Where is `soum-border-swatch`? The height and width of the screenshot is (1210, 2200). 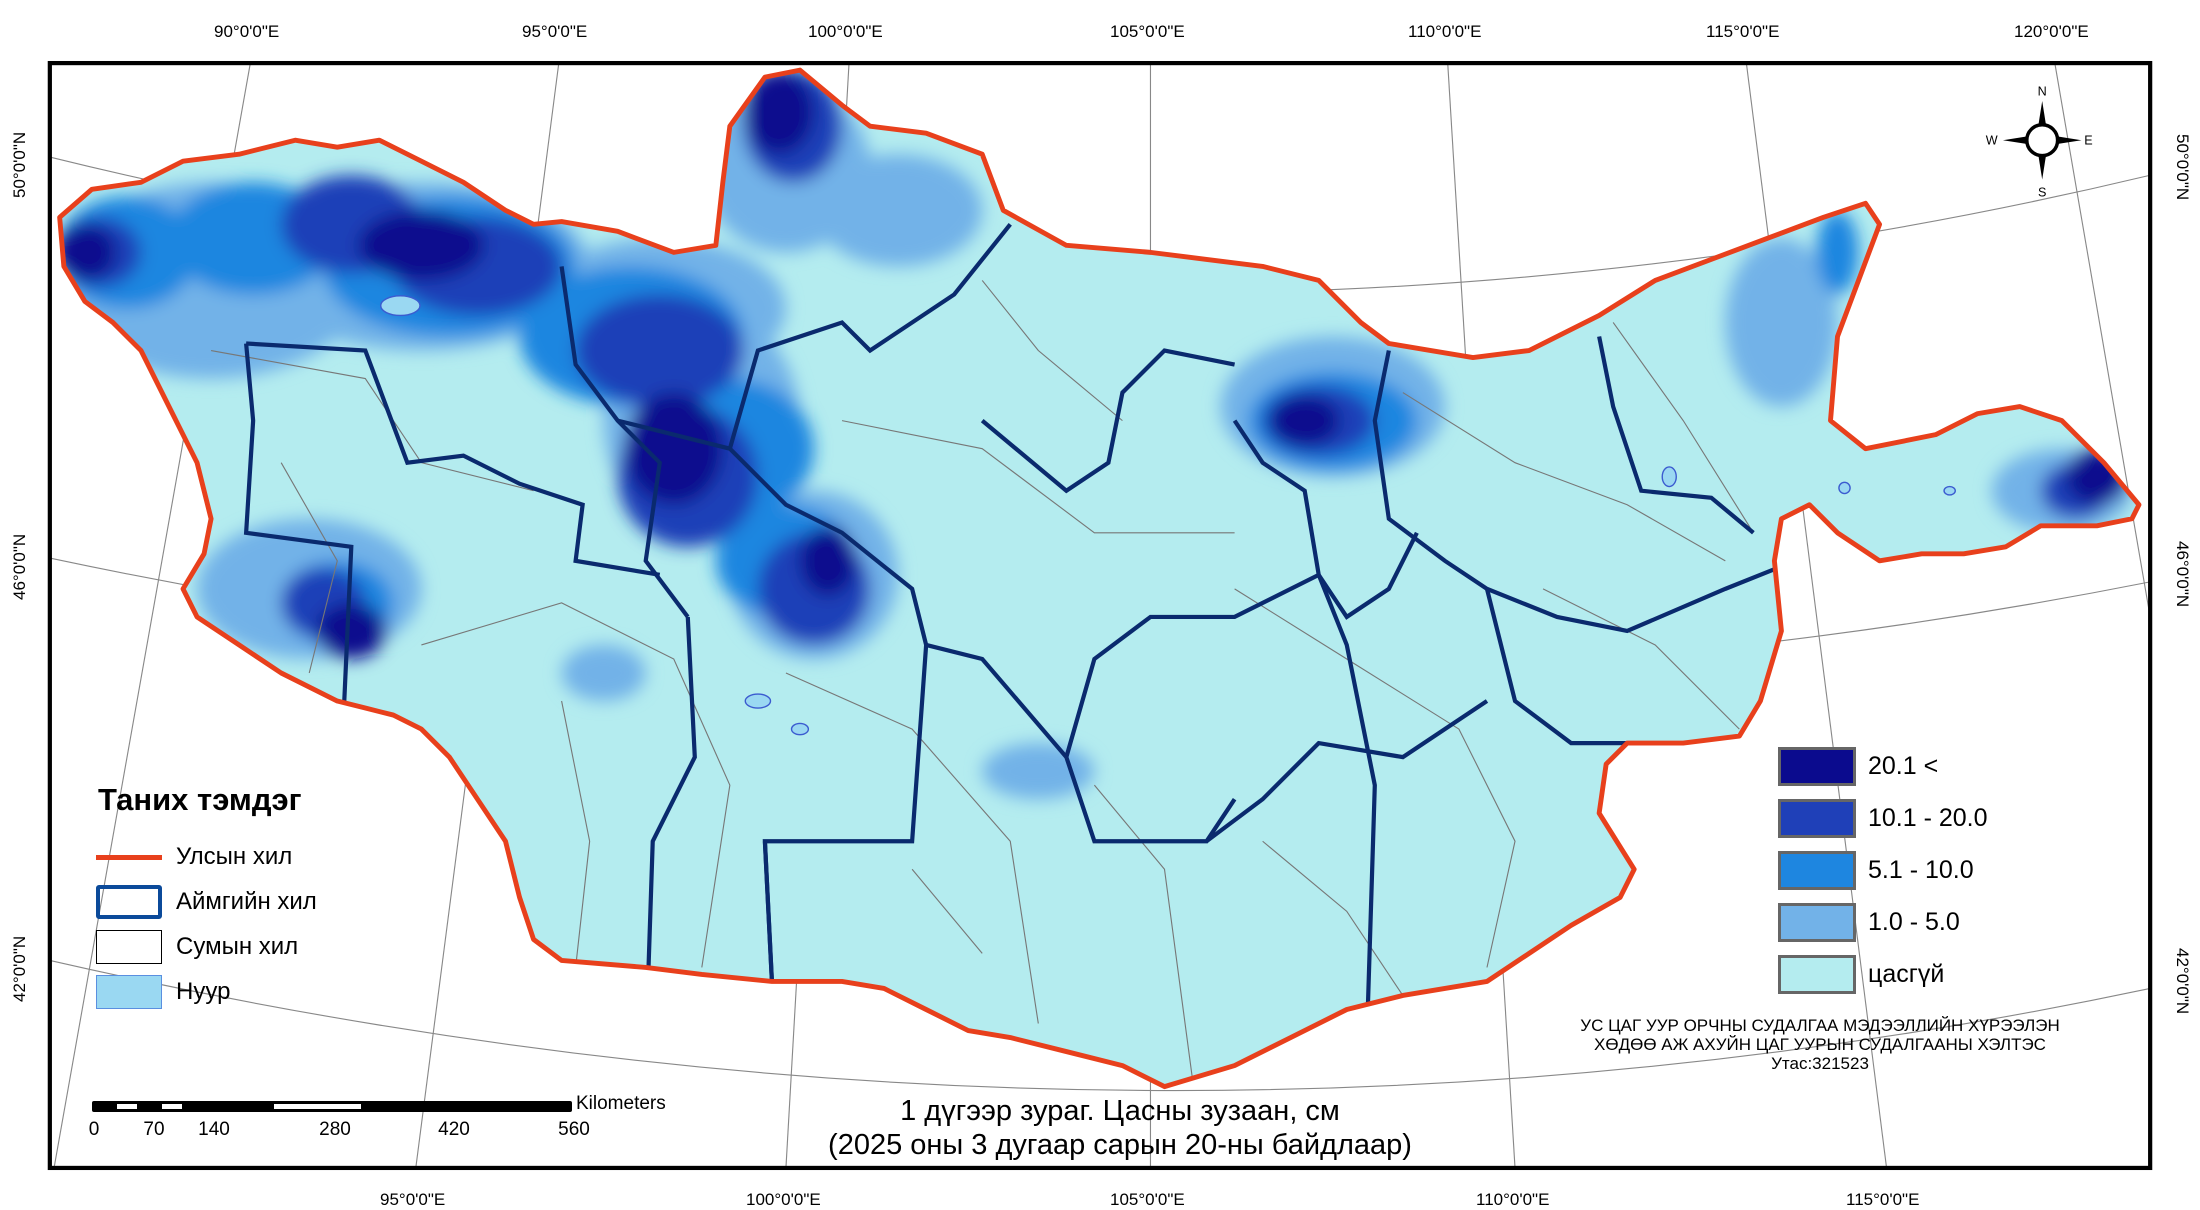 soum-border-swatch is located at coordinates (129, 947).